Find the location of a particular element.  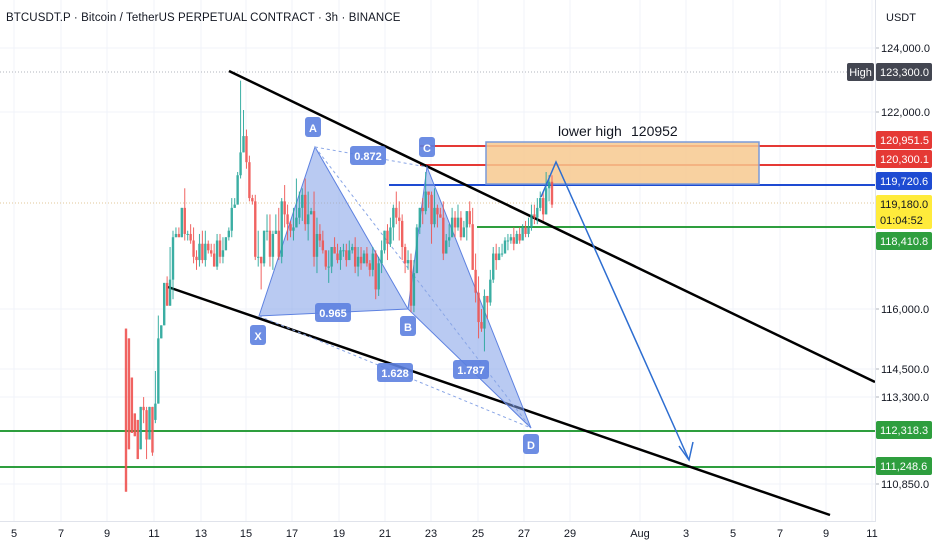

pattern-point-label: B is located at coordinates (408, 326).